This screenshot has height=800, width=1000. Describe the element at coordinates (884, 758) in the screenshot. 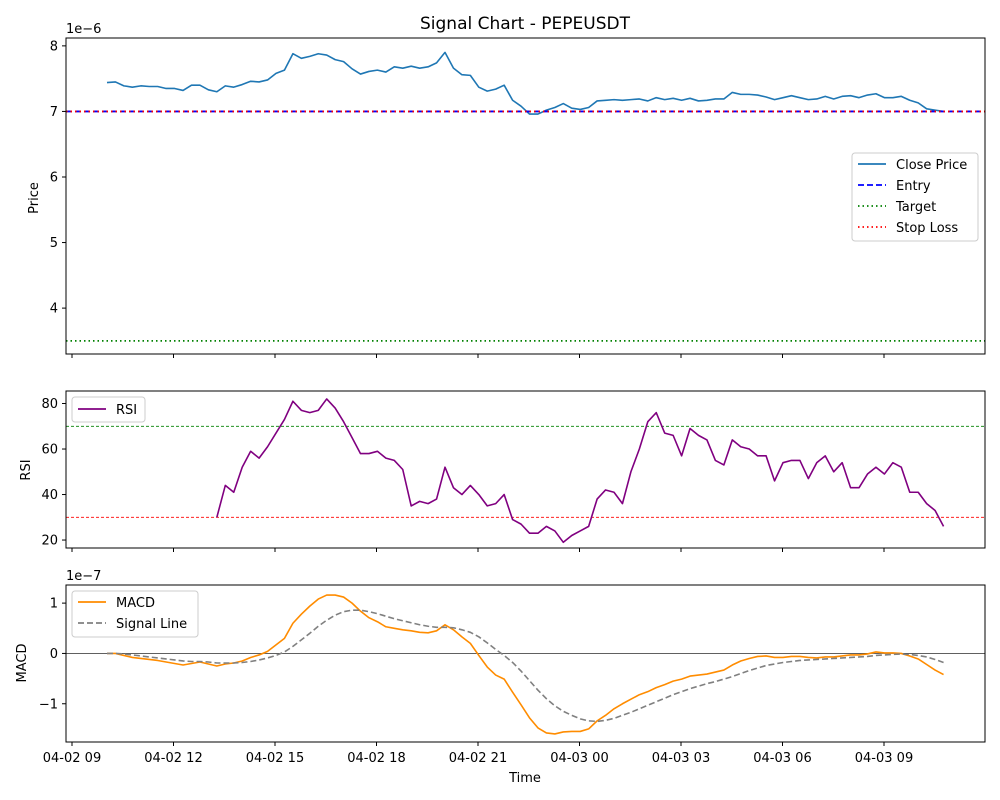

I see `x-tick-label: 04-03 09` at that location.